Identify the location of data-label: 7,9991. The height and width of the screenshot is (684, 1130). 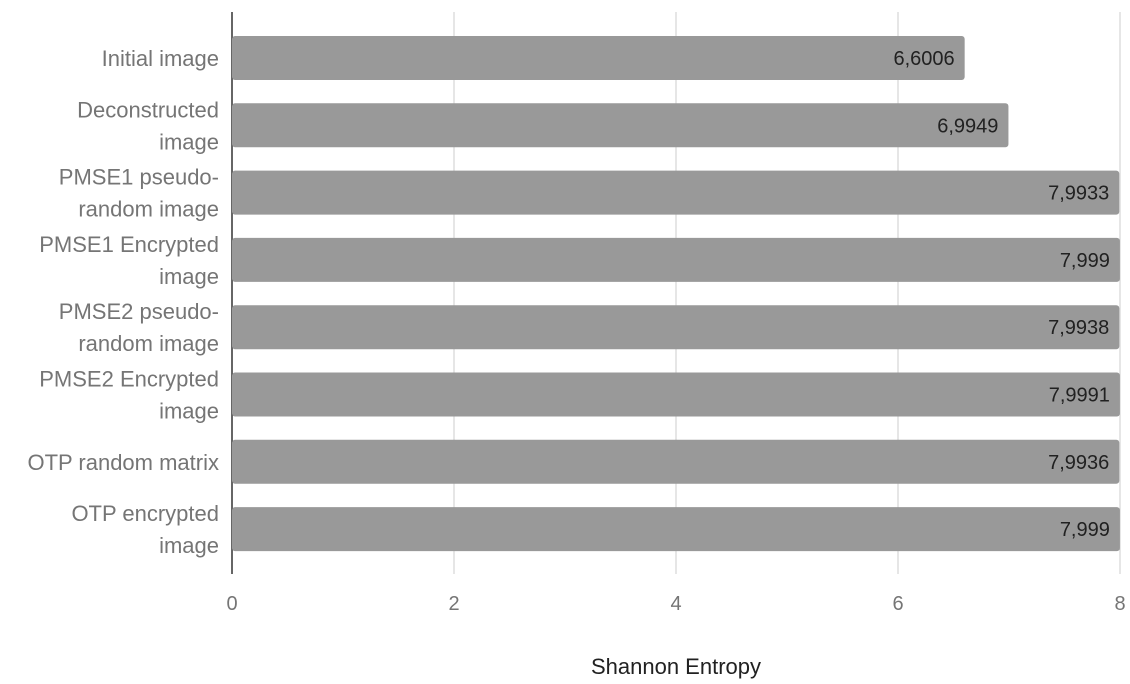
(1079, 396).